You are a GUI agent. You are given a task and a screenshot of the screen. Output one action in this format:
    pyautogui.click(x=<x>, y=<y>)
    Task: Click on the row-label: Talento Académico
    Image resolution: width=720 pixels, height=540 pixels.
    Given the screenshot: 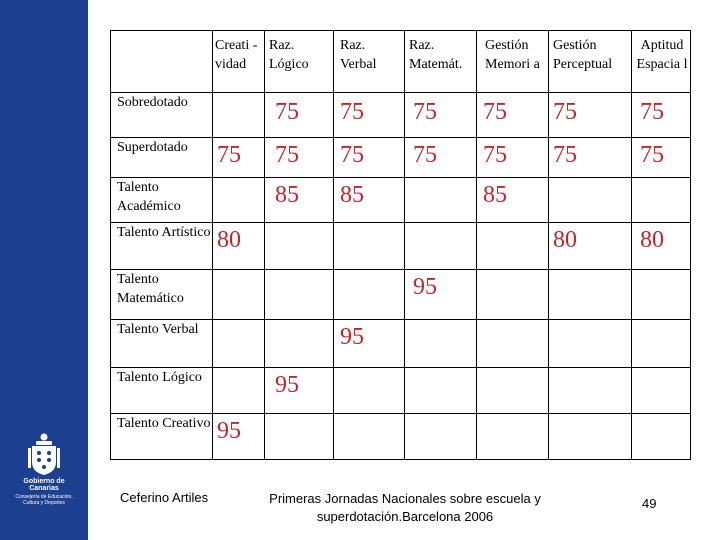 What is the action you would take?
    pyautogui.click(x=161, y=200)
    